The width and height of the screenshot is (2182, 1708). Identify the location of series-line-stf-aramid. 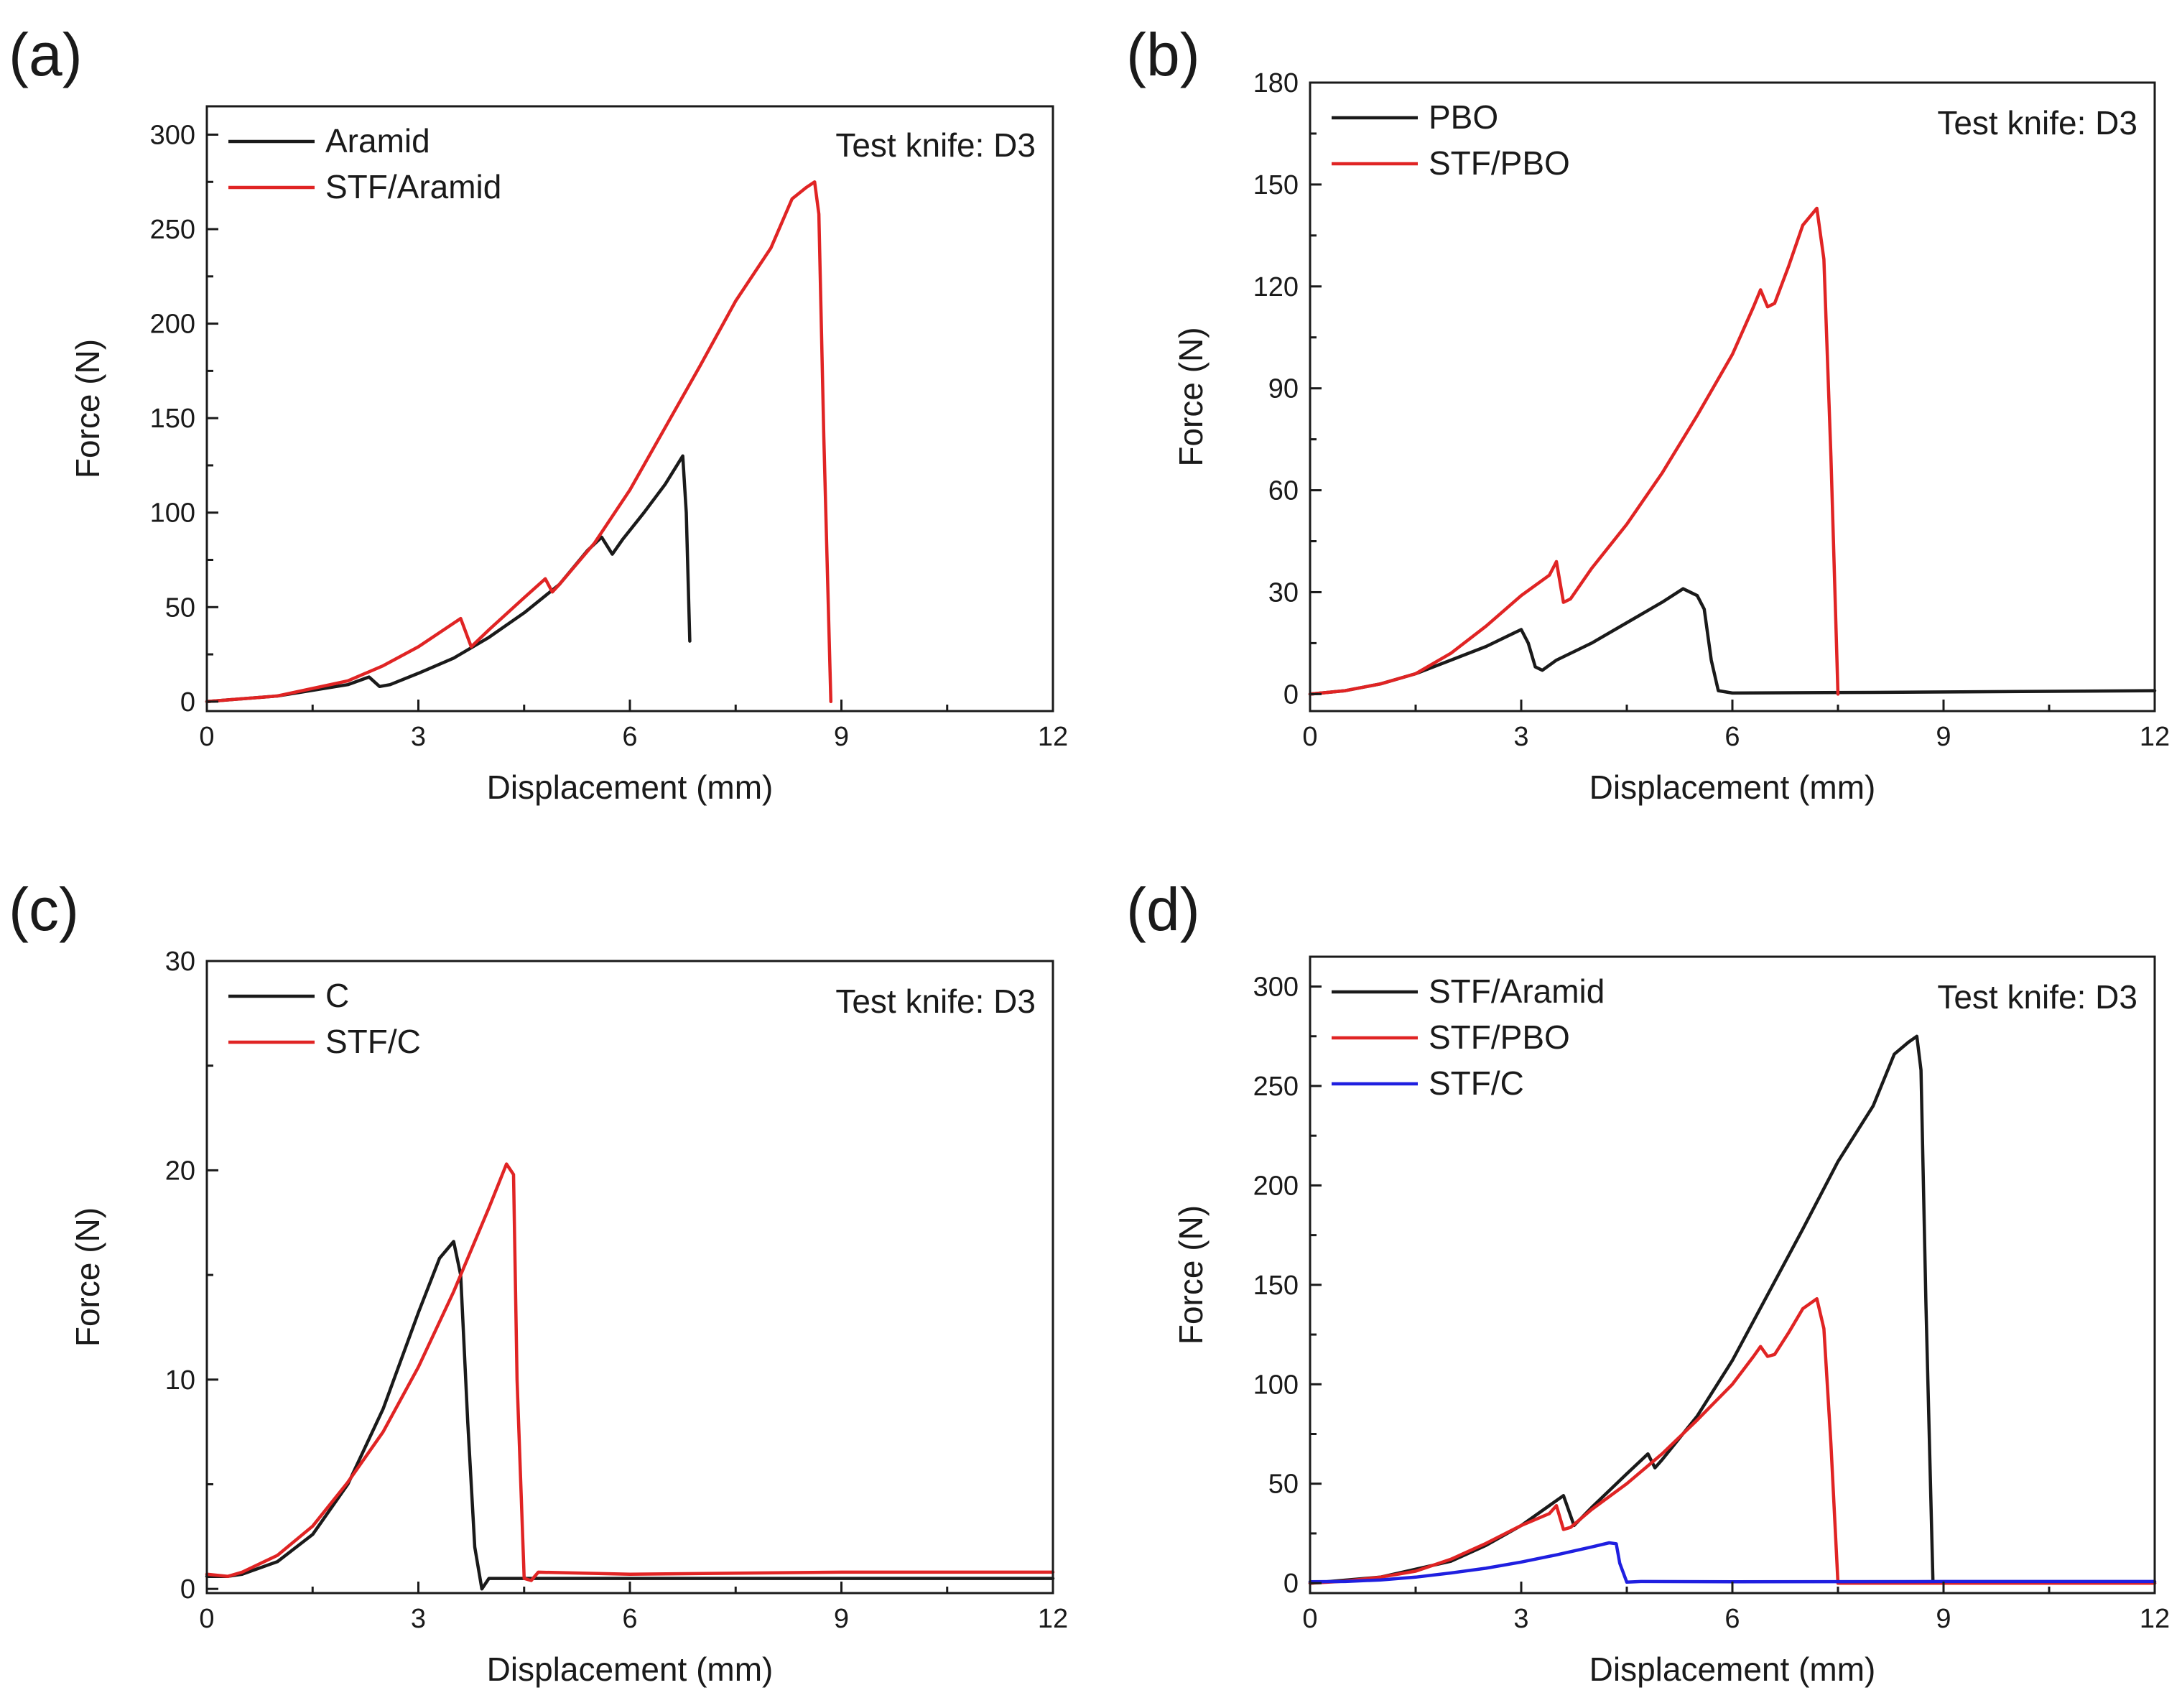
(519, 442).